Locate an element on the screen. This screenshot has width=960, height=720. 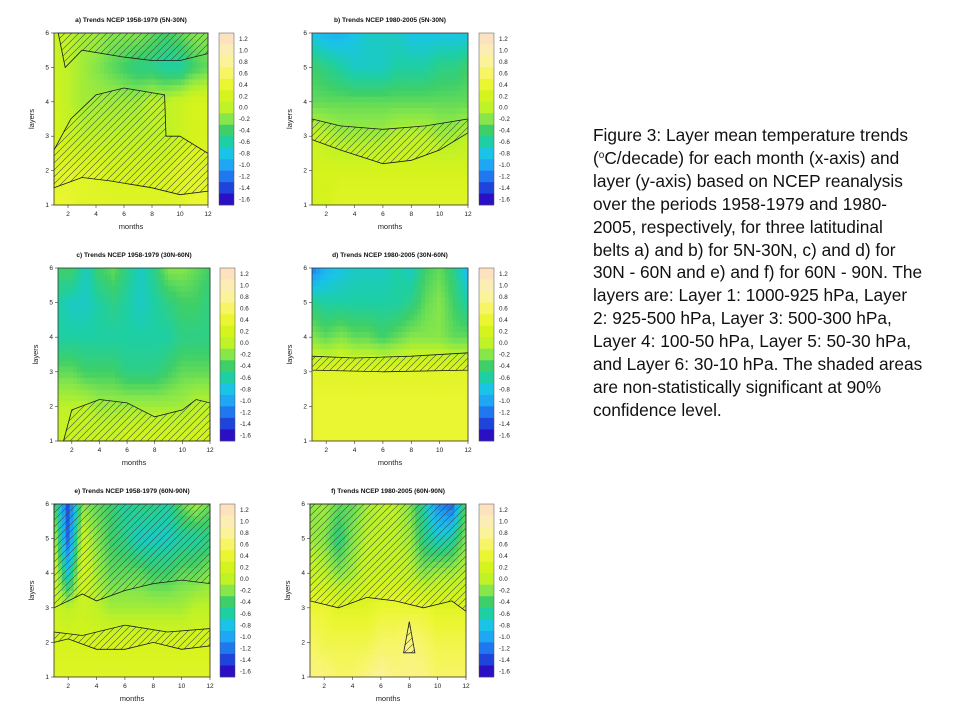
x-tick-label: 6 is located at coordinates (124, 214).